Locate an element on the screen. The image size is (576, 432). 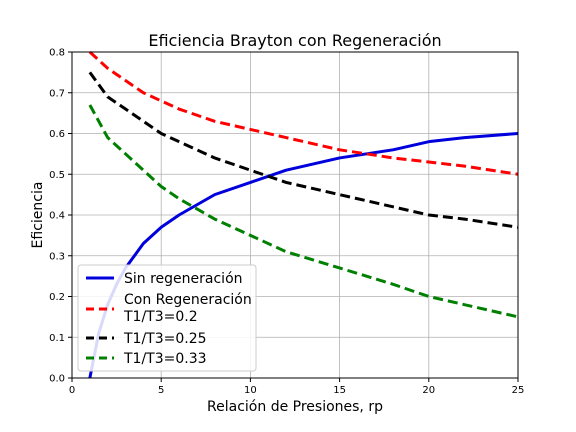
y-axis: 0.0 0.1 0.2 0.3 0.4 0.5 0.6 0.7 0.8 is located at coordinates (60, 216).